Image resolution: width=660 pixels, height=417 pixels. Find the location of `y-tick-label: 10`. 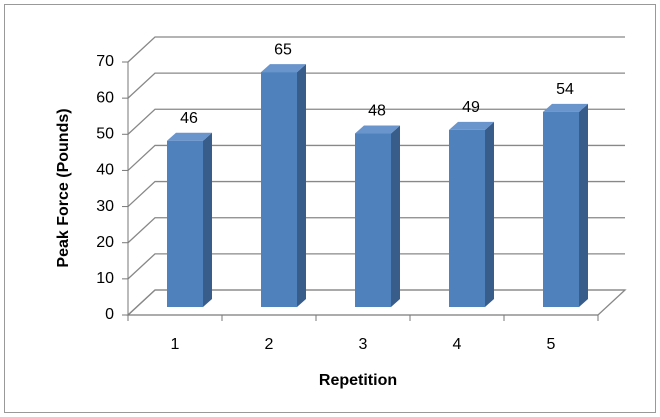

y-tick-label: 10 is located at coordinates (105, 278).